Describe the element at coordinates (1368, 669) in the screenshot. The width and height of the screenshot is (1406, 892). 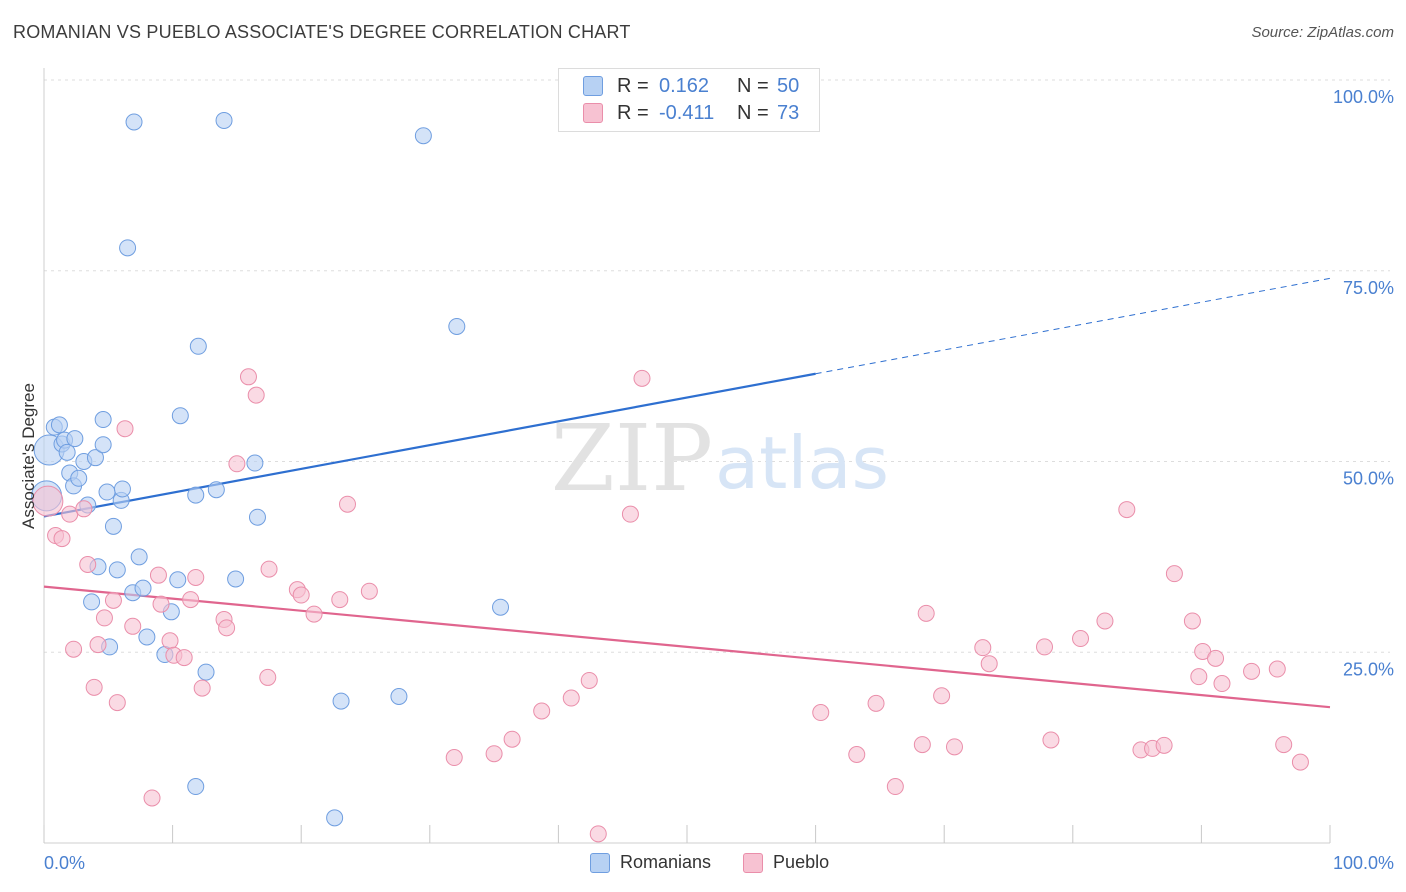
I see `y-tick-label: 25.0%` at that location.